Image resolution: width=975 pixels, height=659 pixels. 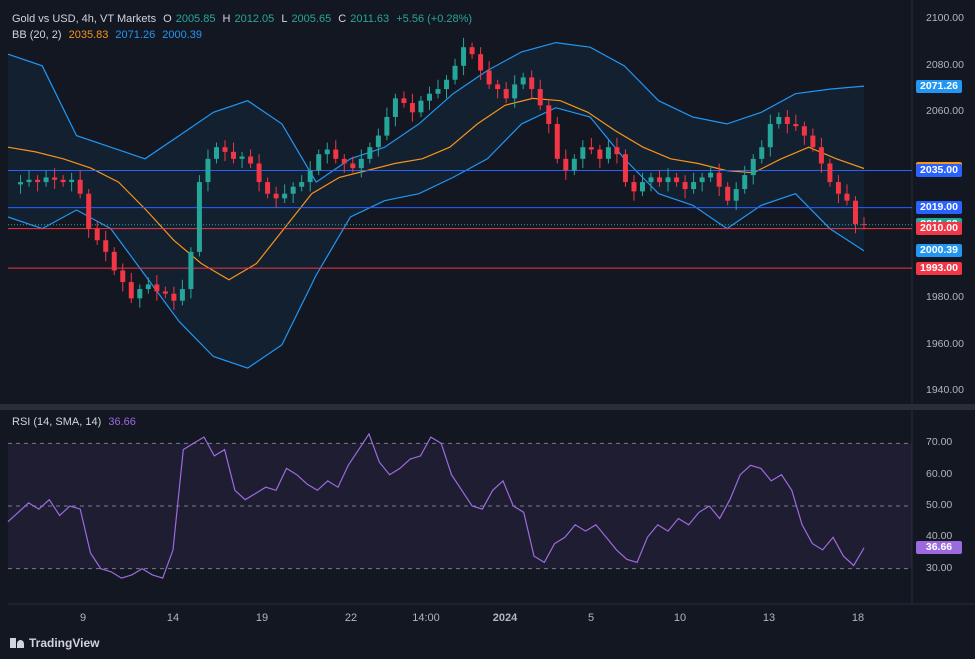 What do you see at coordinates (945, 64) in the screenshot?
I see `price-tick: 2080.00` at bounding box center [945, 64].